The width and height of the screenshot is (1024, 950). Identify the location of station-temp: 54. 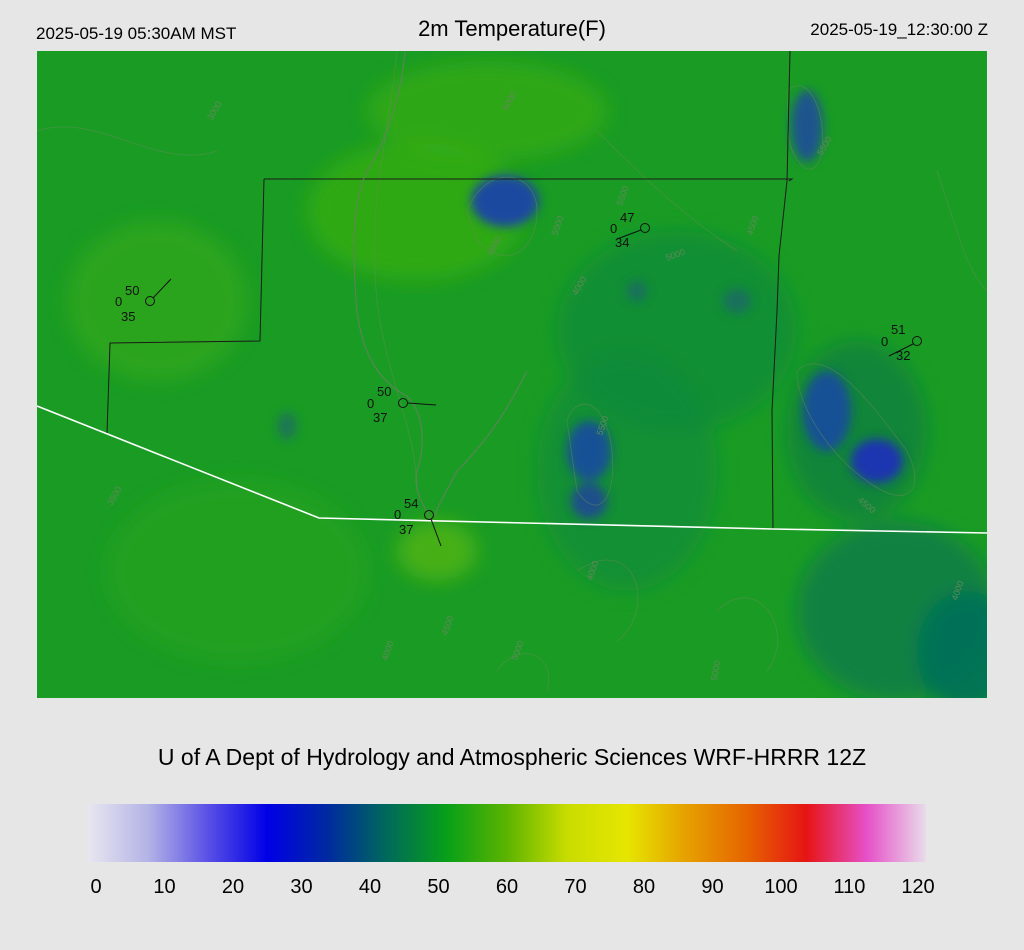
(411, 503).